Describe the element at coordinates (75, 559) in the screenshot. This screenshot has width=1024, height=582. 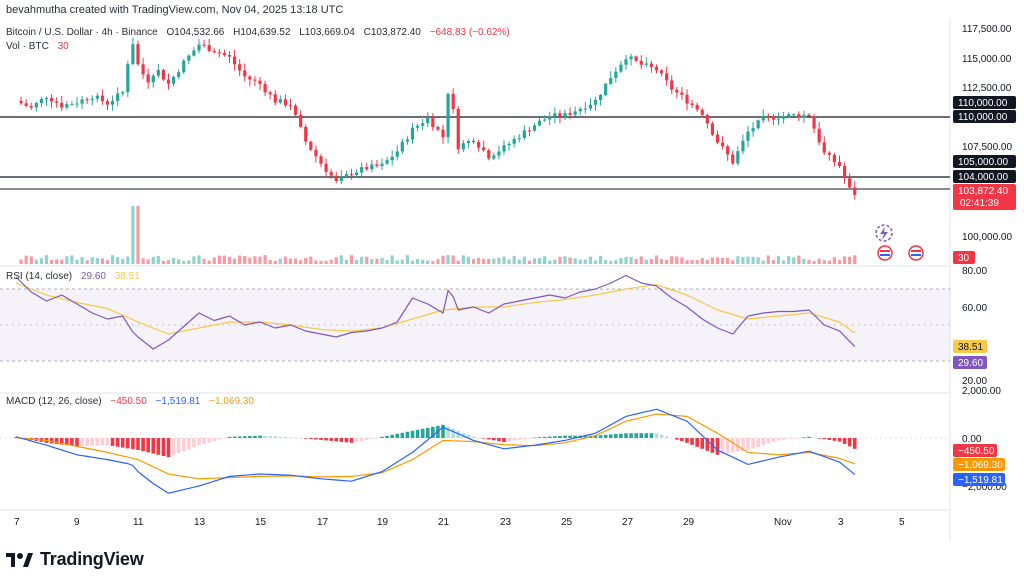
I see `tradingview-logo: TradingView` at that location.